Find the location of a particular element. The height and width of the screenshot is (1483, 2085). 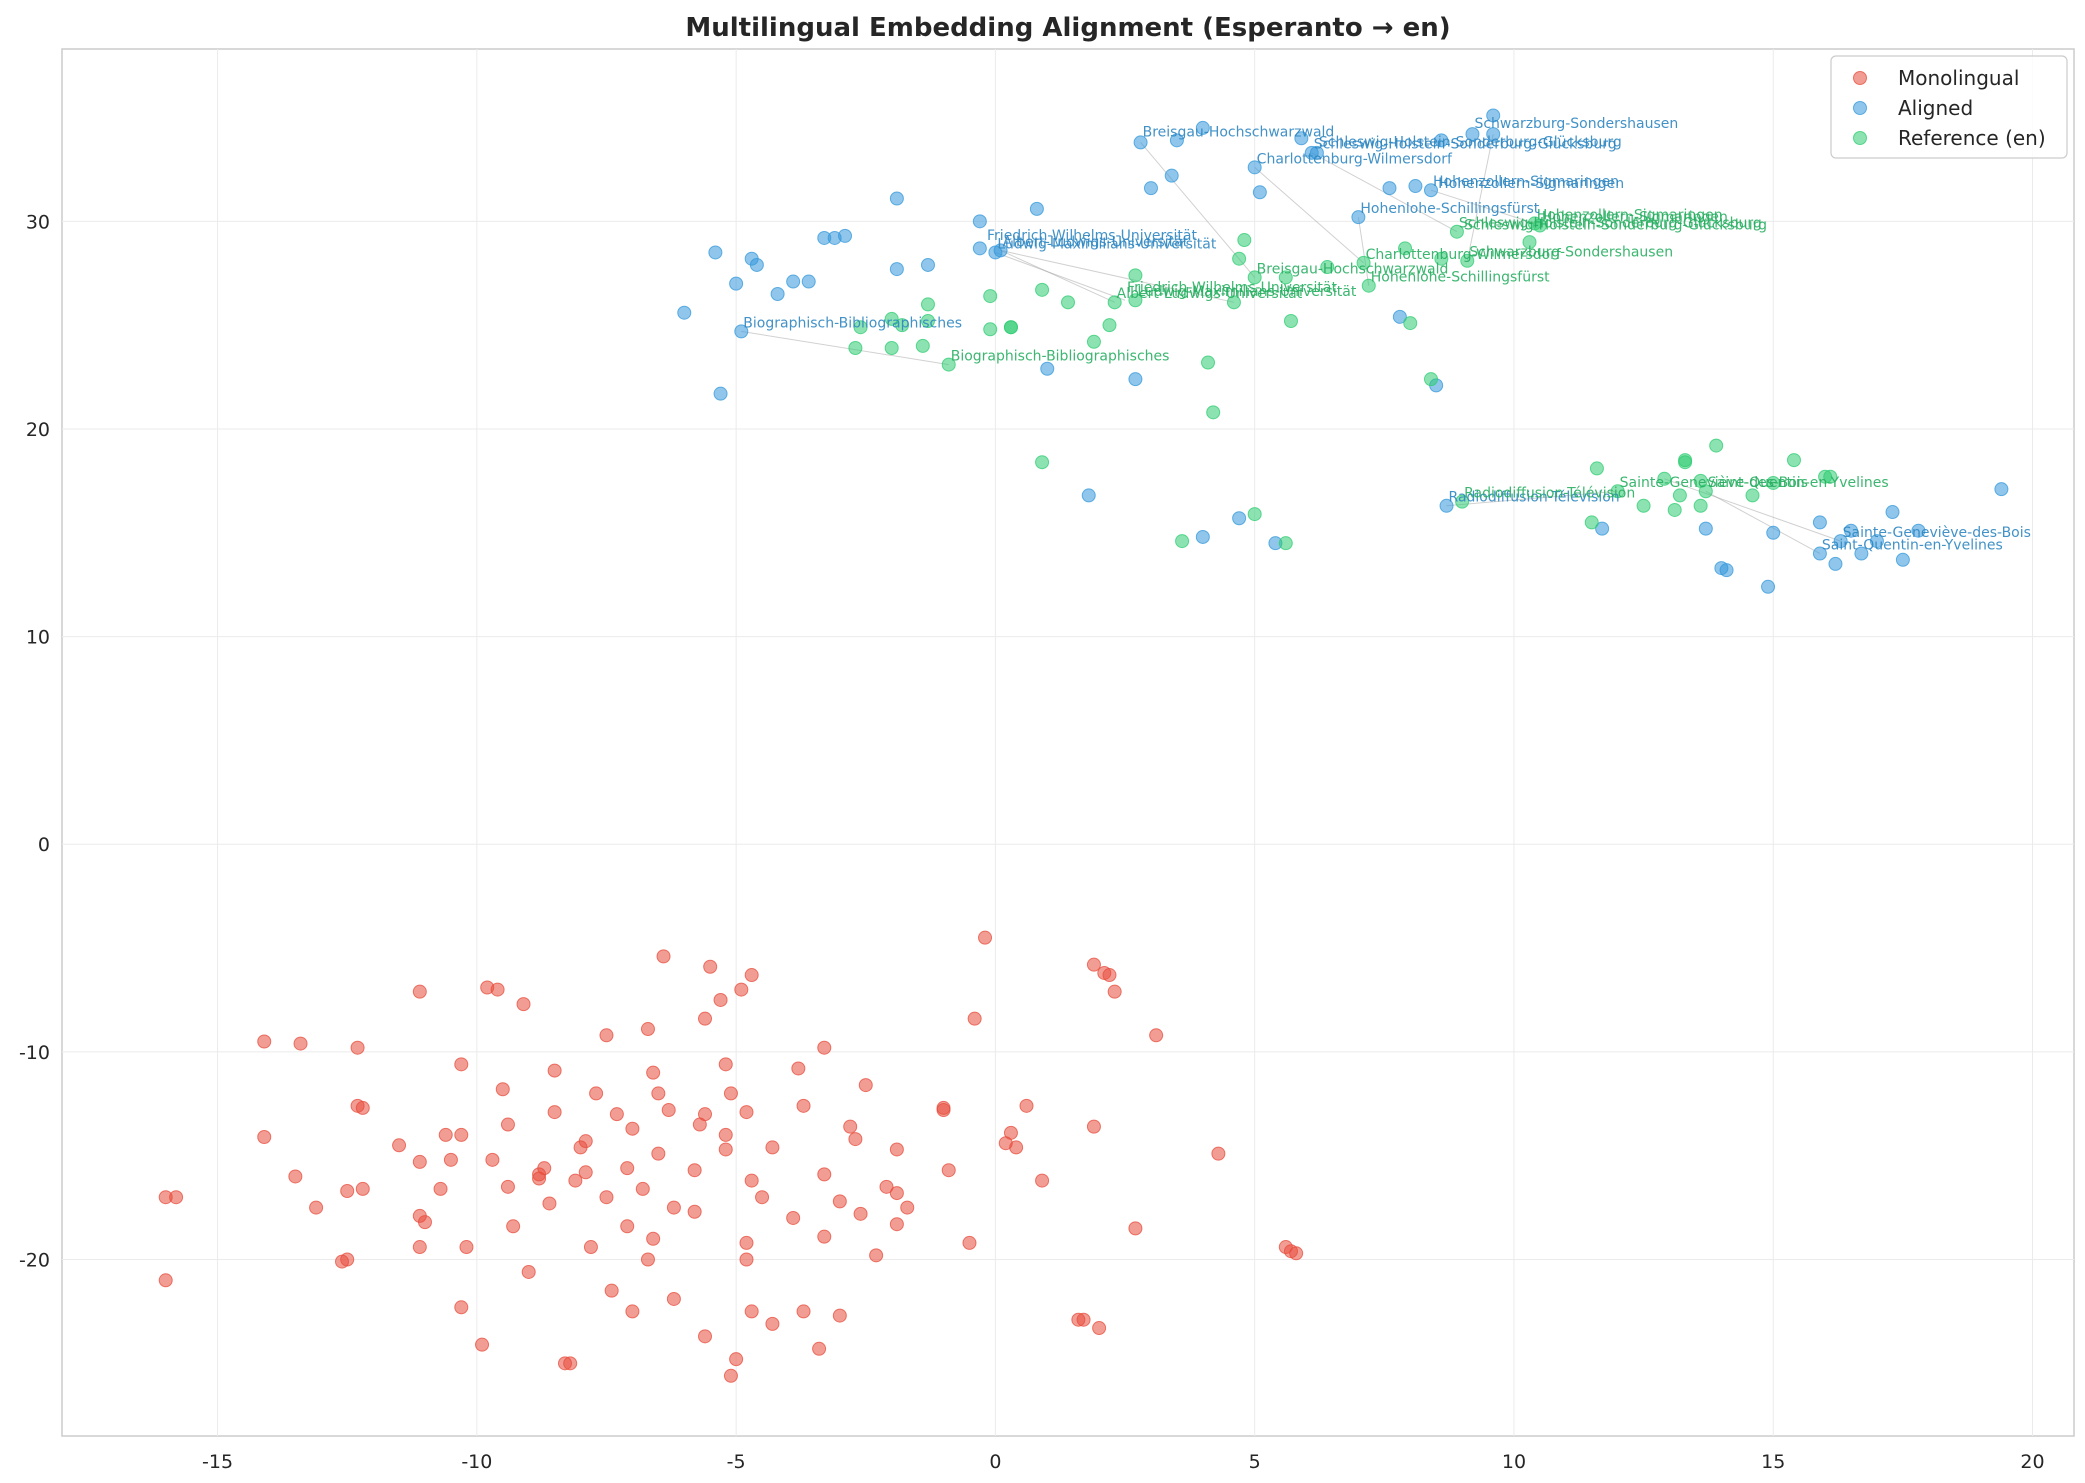

x-tick-label: 0 is located at coordinates (995, 1462).